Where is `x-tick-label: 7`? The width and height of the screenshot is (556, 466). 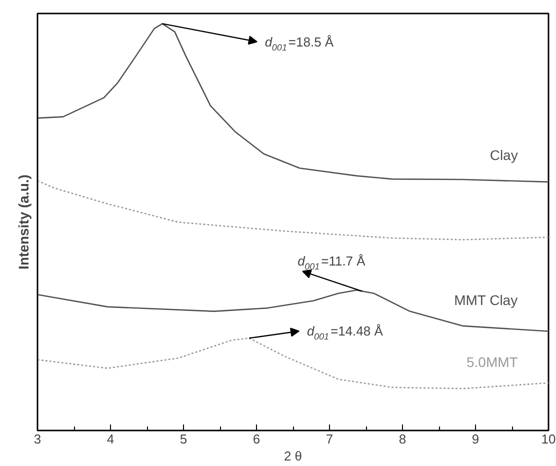 x-tick-label: 7 is located at coordinates (330, 439).